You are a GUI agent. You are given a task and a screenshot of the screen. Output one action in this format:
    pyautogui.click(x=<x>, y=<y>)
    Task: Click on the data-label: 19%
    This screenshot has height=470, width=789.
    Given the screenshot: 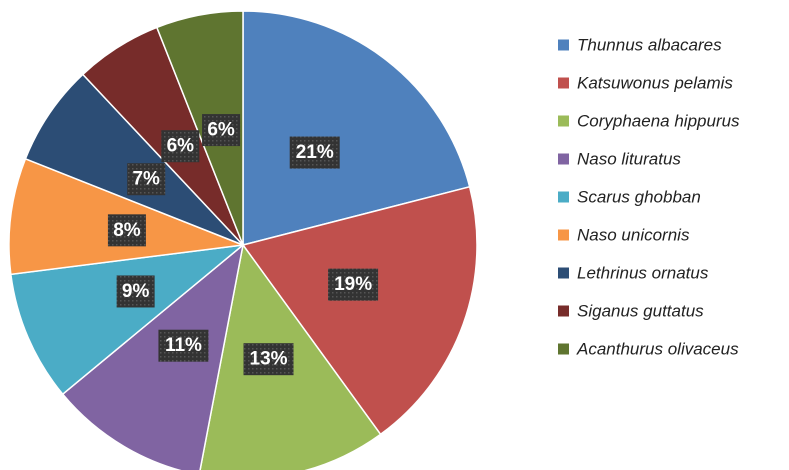 What is the action you would take?
    pyautogui.click(x=353, y=284)
    